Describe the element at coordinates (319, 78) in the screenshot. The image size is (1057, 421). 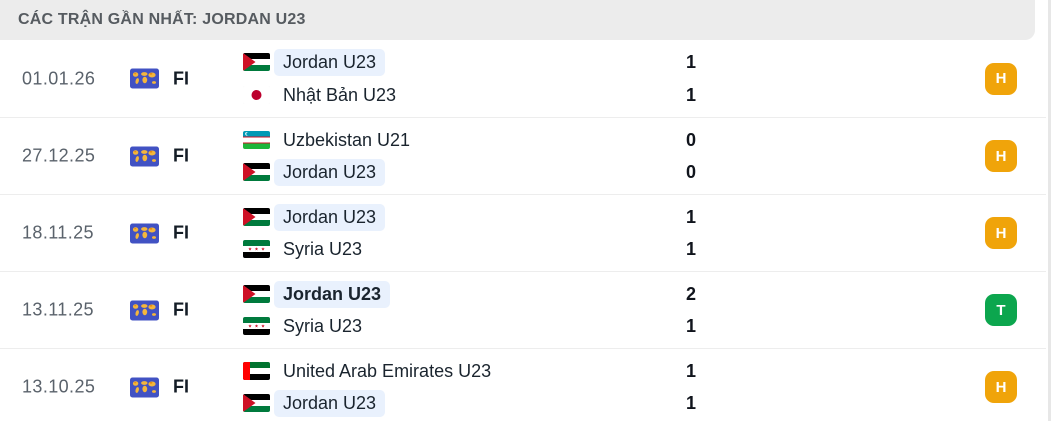
I see `team-pair: Jordan U23 Nhật Bản U23` at that location.